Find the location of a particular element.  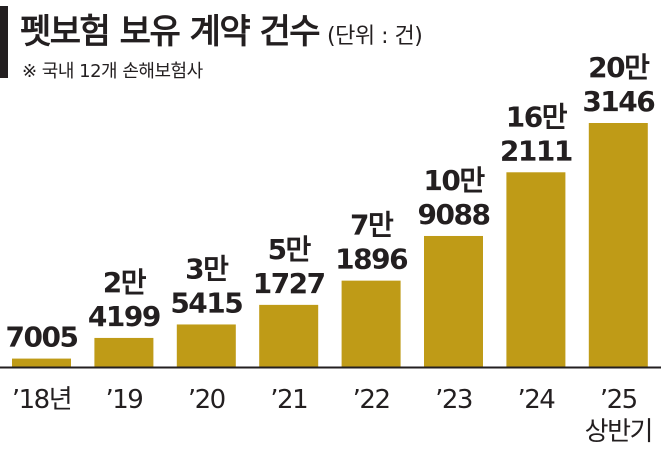

x-tick-label-5: ’23 is located at coordinates (453, 400).